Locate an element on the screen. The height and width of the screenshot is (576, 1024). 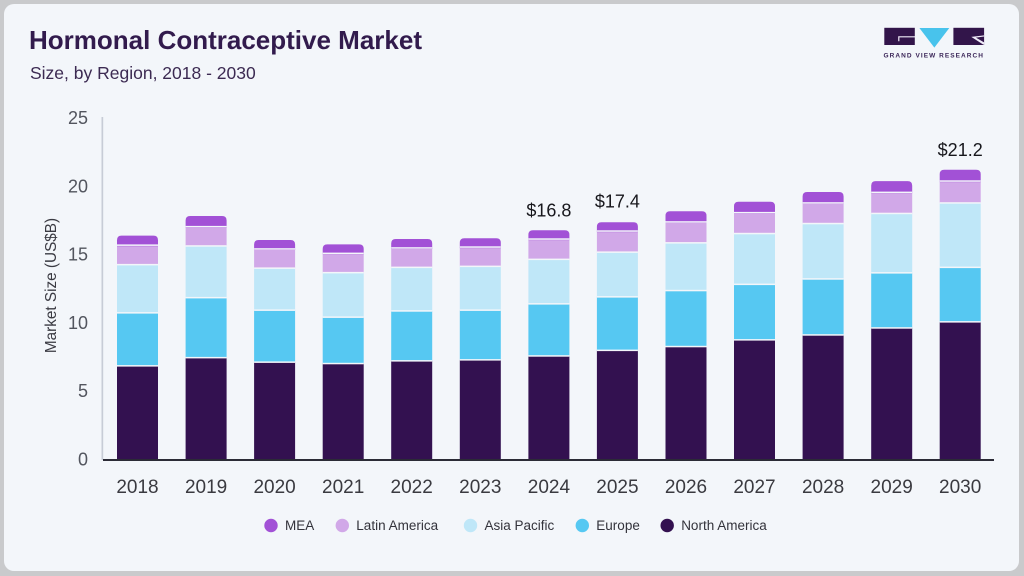
svg-text: 2029 is located at coordinates (892, 487).